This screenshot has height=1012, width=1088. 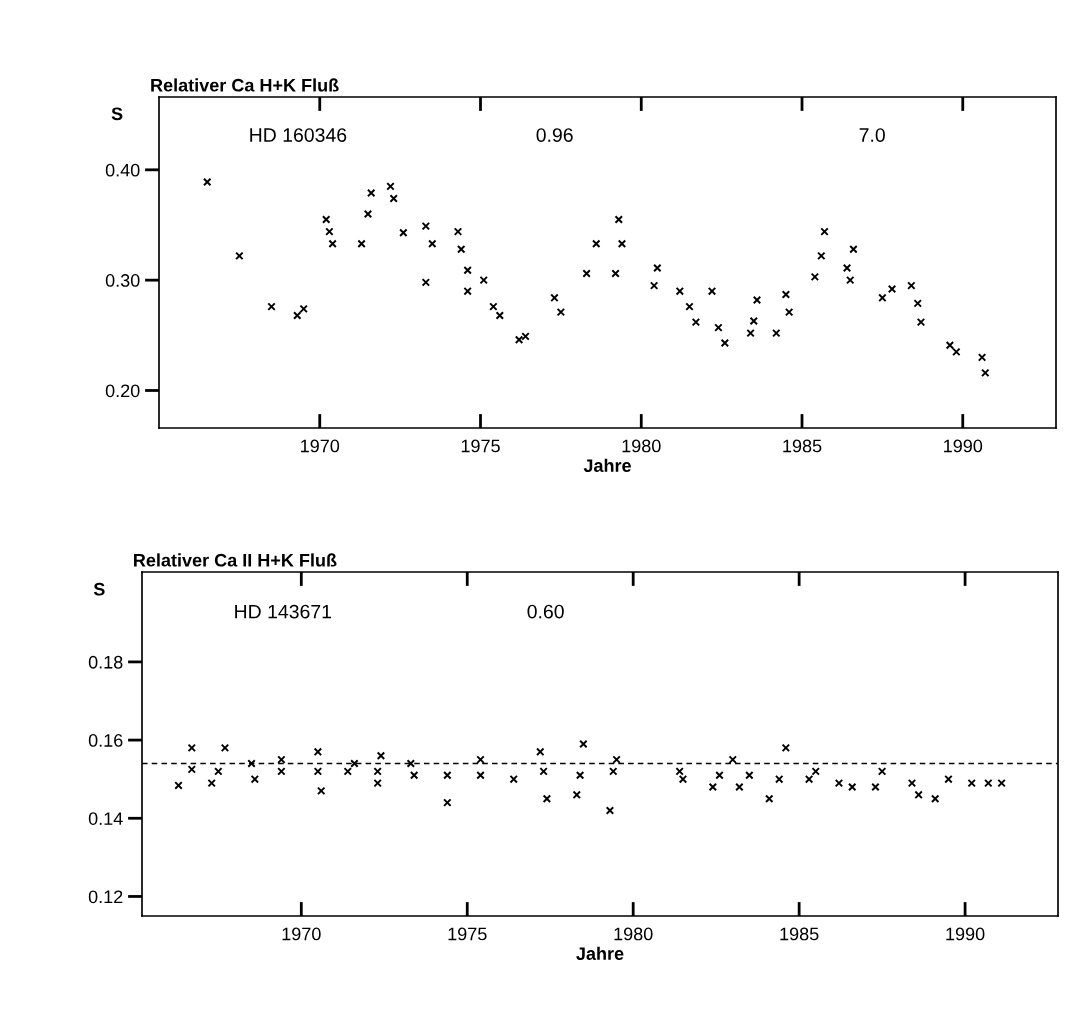 What do you see at coordinates (872, 135) in the screenshot?
I see `annotation: 7.0` at bounding box center [872, 135].